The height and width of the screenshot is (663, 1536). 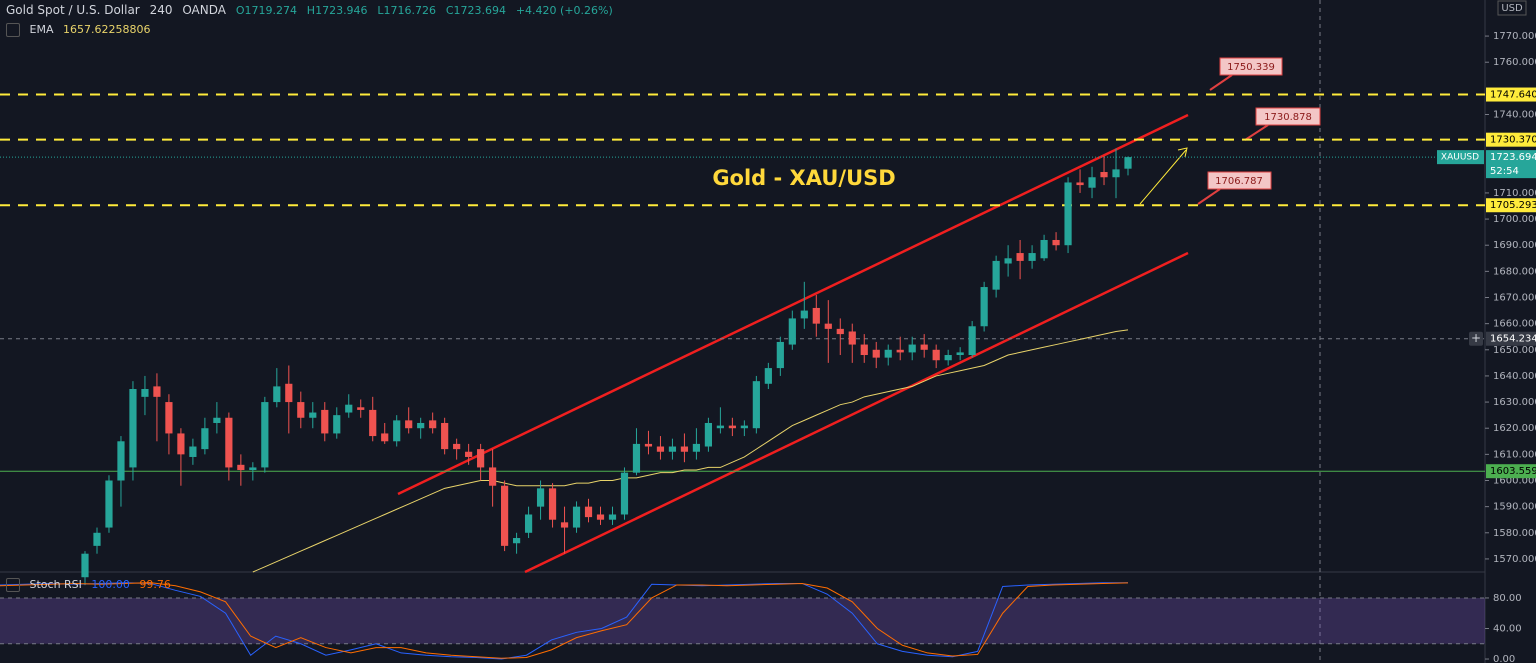 I want to click on stoch-k-value: 100.00, so click(x=110, y=584).